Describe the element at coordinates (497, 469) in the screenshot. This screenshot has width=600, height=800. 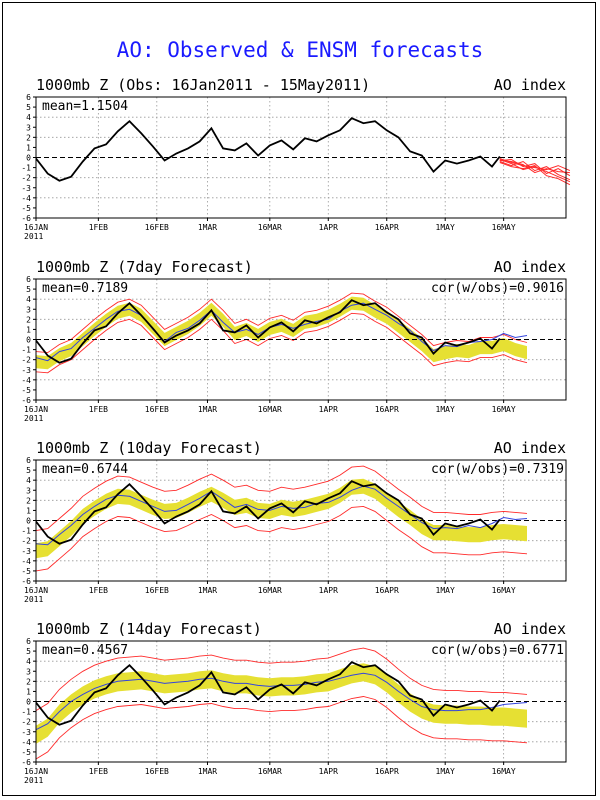
I see `correlation-stat-label: cor(w/obs)=0.7319` at that location.